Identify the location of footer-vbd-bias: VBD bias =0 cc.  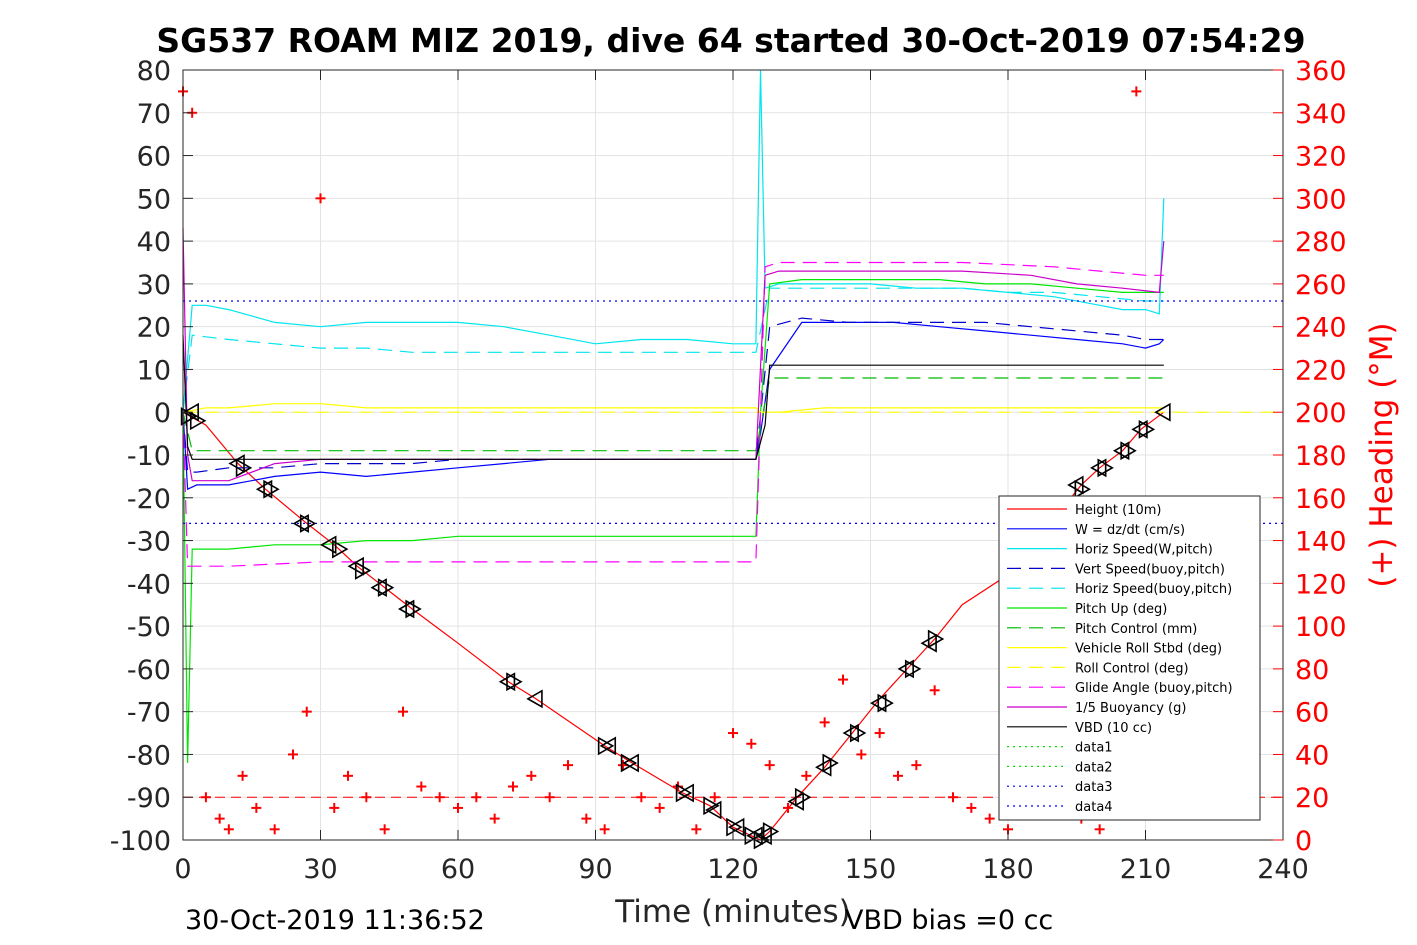
(949, 920).